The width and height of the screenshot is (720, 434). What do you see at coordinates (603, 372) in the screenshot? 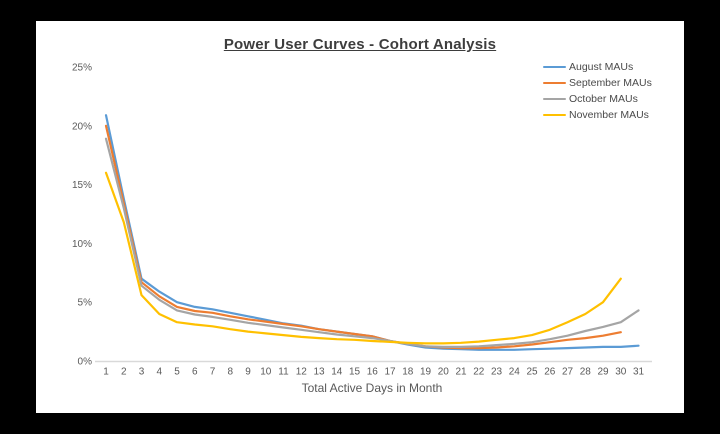
I see `x-tick-label: 29` at bounding box center [603, 372].